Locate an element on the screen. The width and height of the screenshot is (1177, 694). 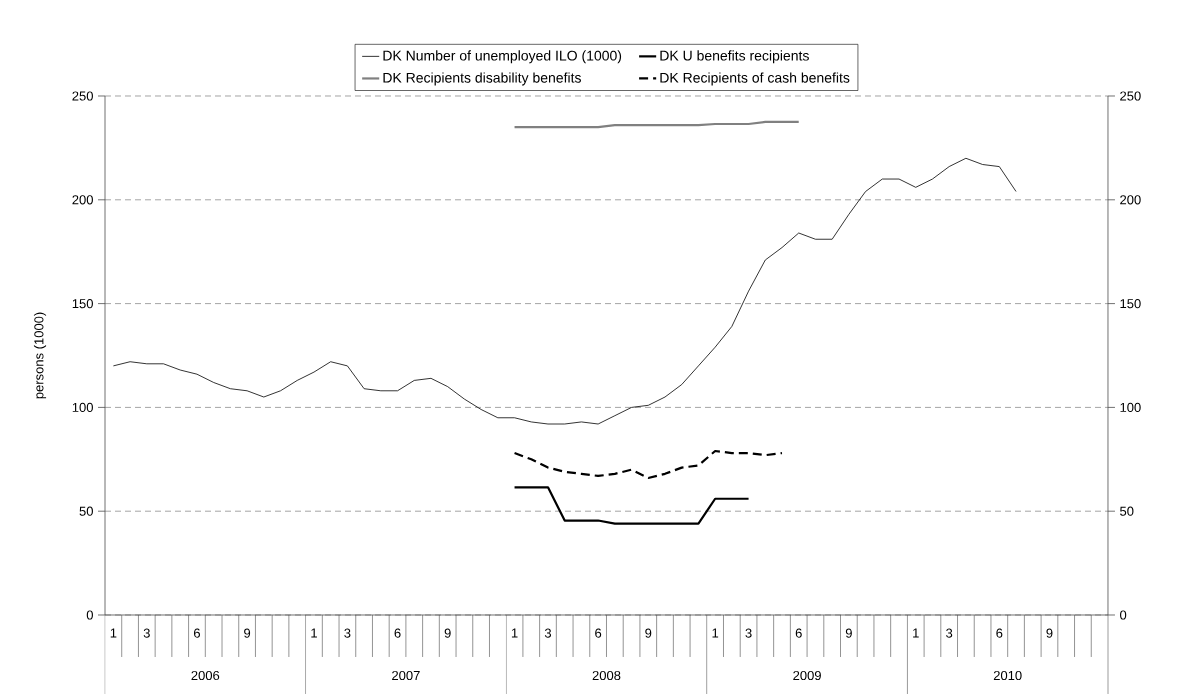
text: 2009 is located at coordinates (807, 675).